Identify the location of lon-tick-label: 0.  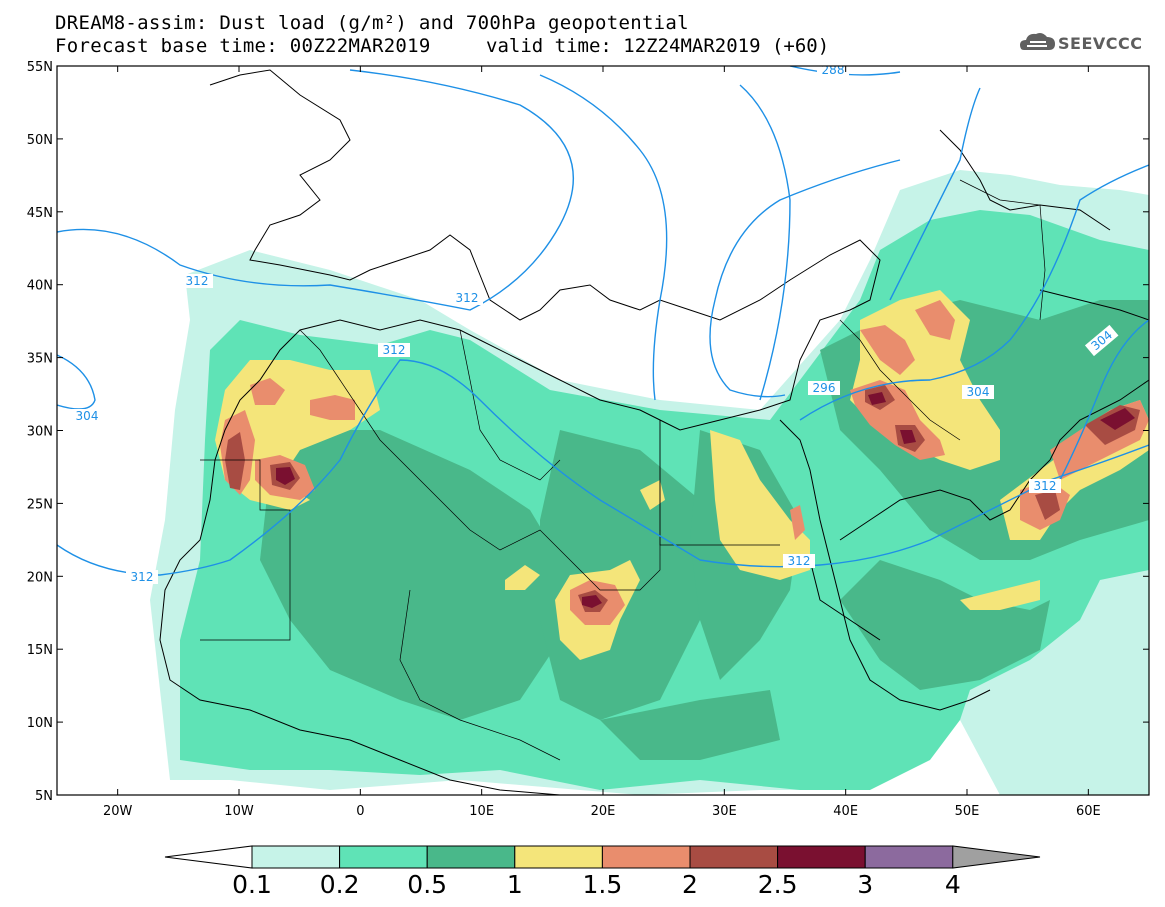
(360, 811).